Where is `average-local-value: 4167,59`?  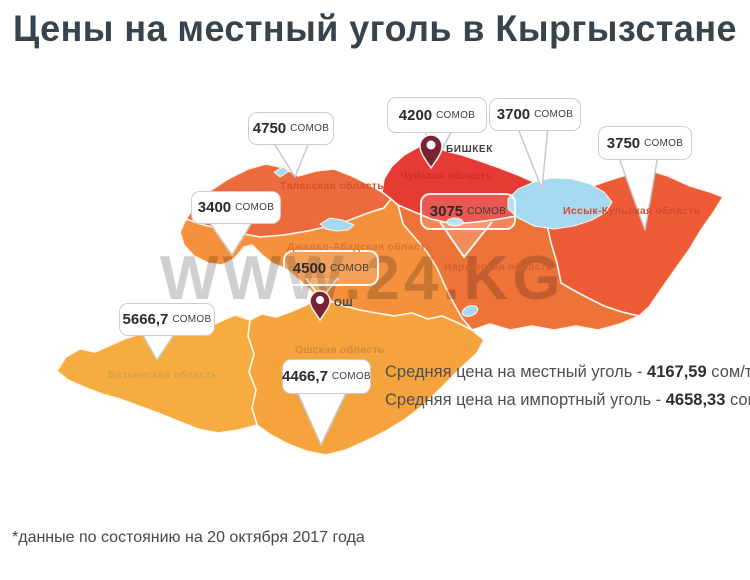
average-local-value: 4167,59 is located at coordinates (677, 372).